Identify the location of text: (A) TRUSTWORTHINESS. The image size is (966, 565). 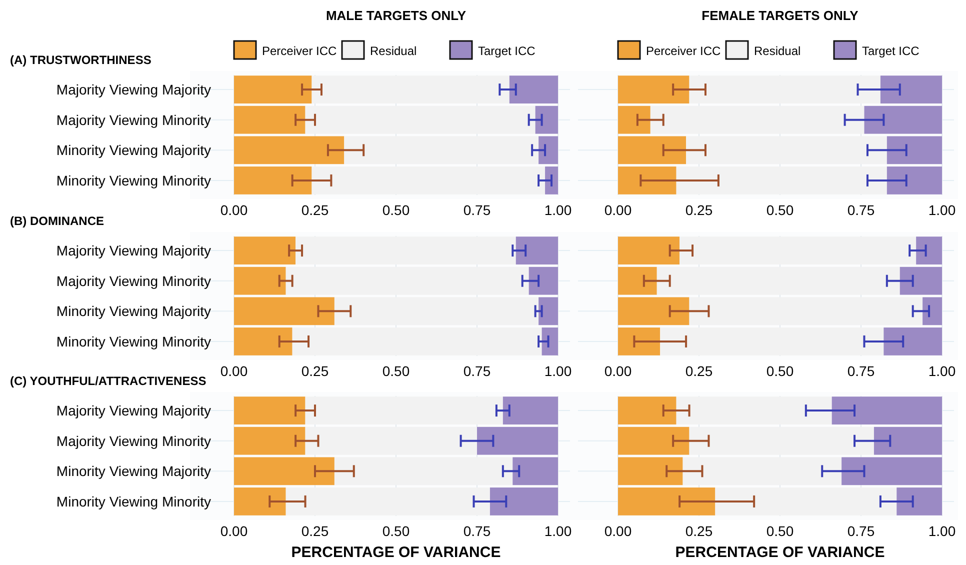
(81, 60).